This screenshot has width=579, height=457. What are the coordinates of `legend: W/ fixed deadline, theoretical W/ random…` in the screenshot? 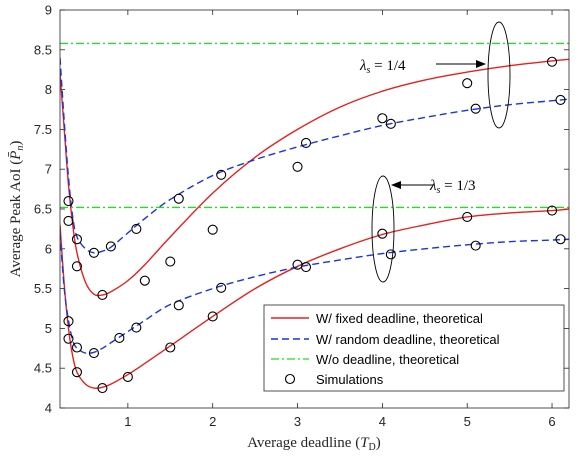 It's located at (414, 348).